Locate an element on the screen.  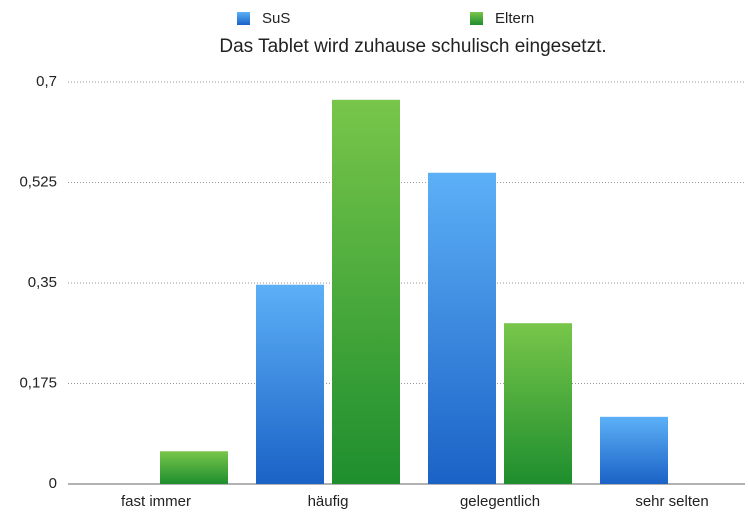
y-tick-label: 0,175 is located at coordinates (38, 382).